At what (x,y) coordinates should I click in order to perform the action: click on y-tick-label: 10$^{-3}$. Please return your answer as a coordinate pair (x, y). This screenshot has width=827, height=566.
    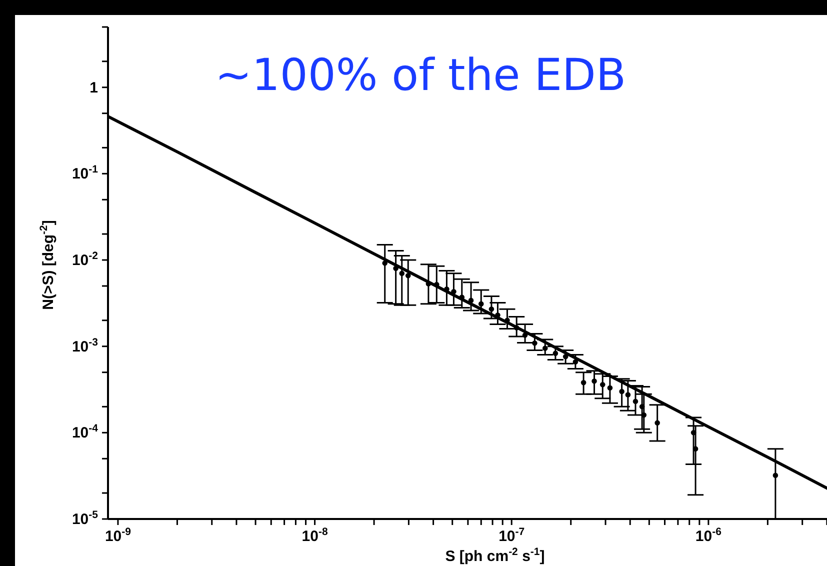
    Looking at the image, I should click on (85, 346).